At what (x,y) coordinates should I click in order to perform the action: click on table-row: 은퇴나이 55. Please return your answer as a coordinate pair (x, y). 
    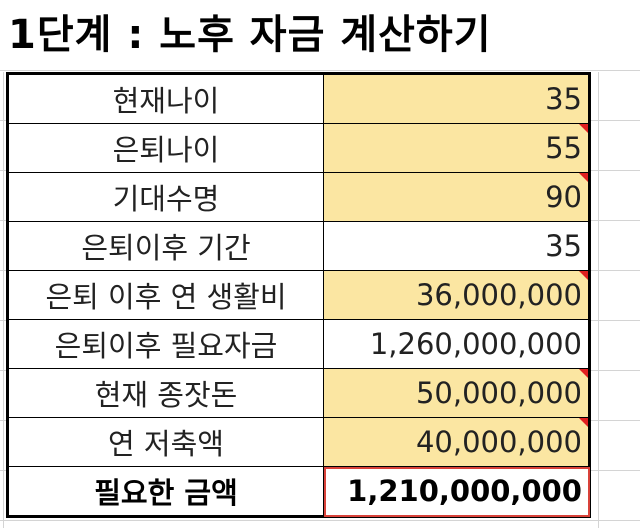
    Looking at the image, I should click on (298, 148).